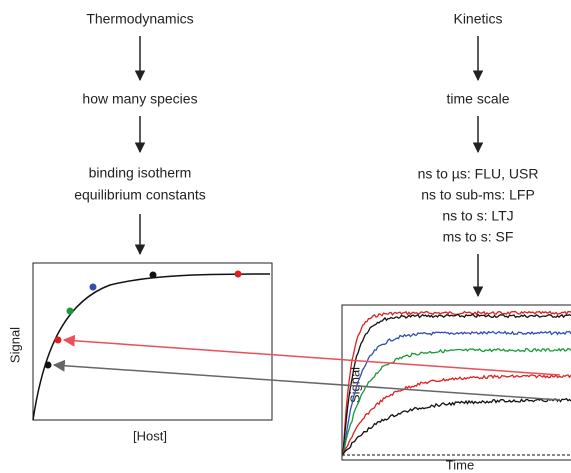 This screenshot has height=473, width=571. I want to click on kinetics-method: ns to s: LTJ, so click(477, 216).